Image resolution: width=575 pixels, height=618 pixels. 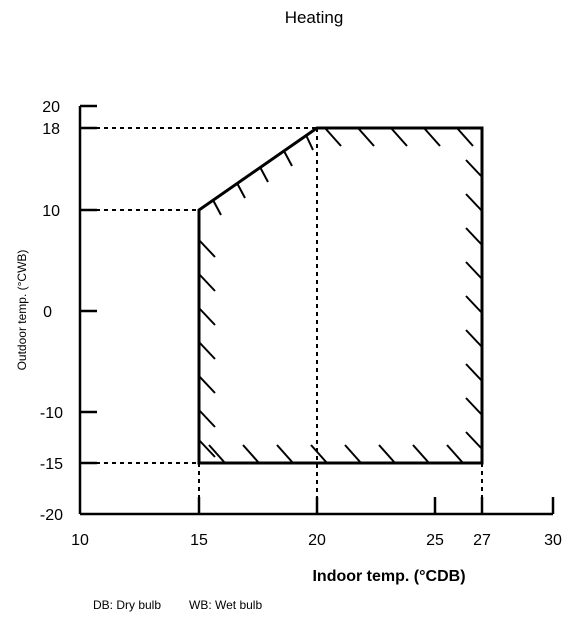 I want to click on y-tick-label: -10, so click(x=51, y=413).